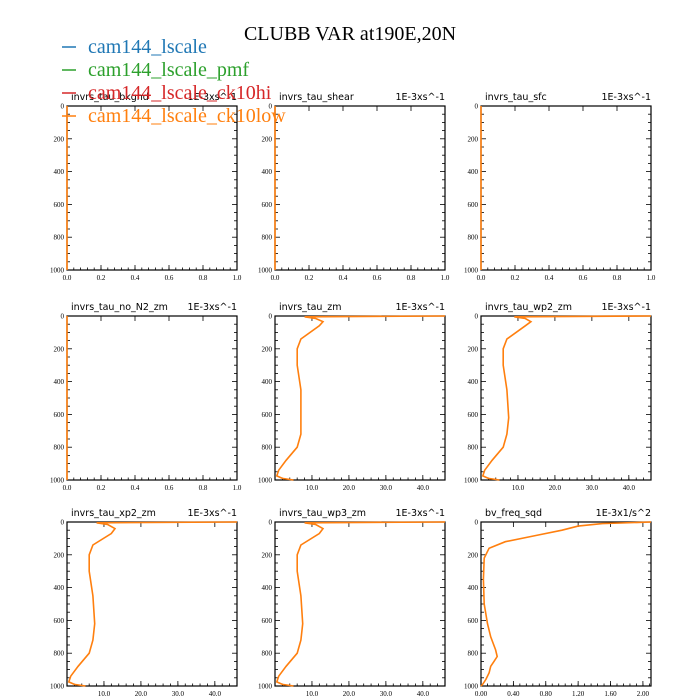 The image size is (700, 700). Describe the element at coordinates (187, 116) in the screenshot. I see `legend-label: cam144_lscale_ck10low` at that location.